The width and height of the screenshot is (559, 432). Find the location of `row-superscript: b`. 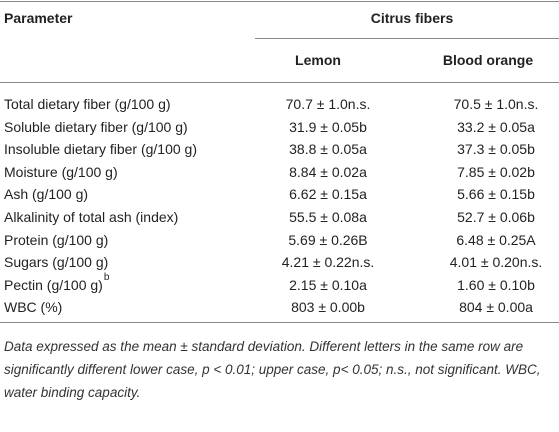

row-superscript: b is located at coordinates (106, 277).